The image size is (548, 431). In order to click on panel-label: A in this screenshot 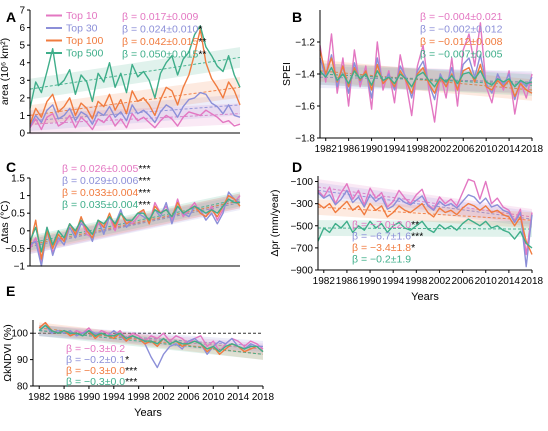, I will do `click(11, 17)`.